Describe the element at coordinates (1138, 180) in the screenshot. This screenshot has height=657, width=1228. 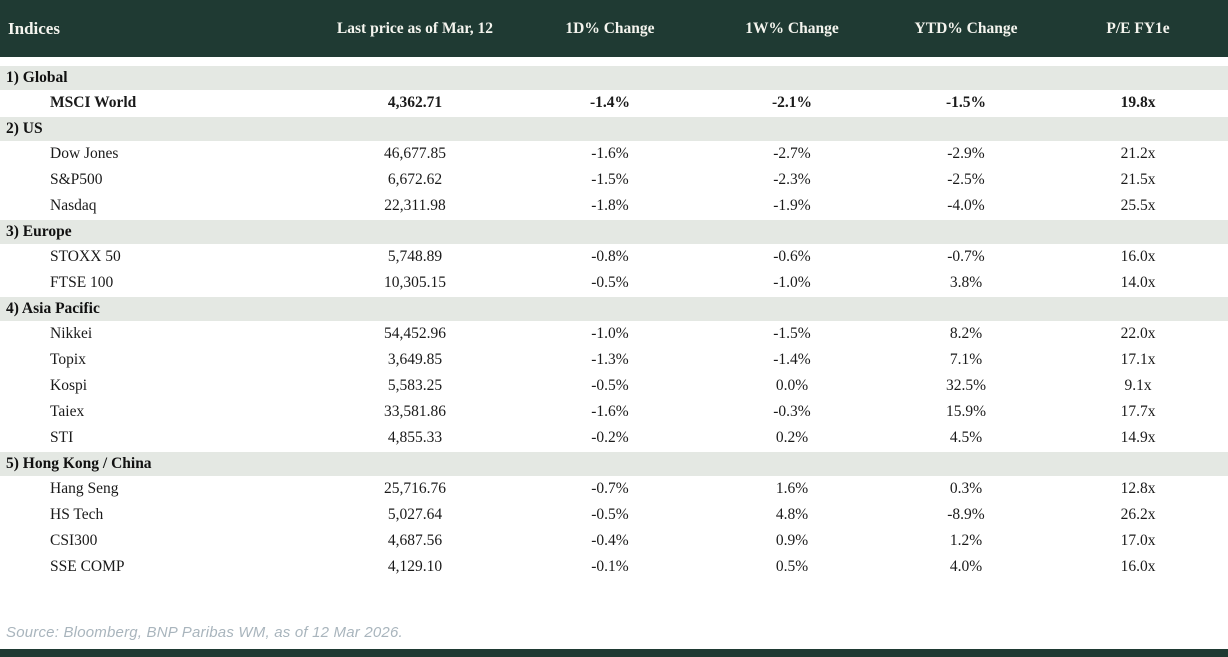
I see `pe-cell: 21.5x` at that location.